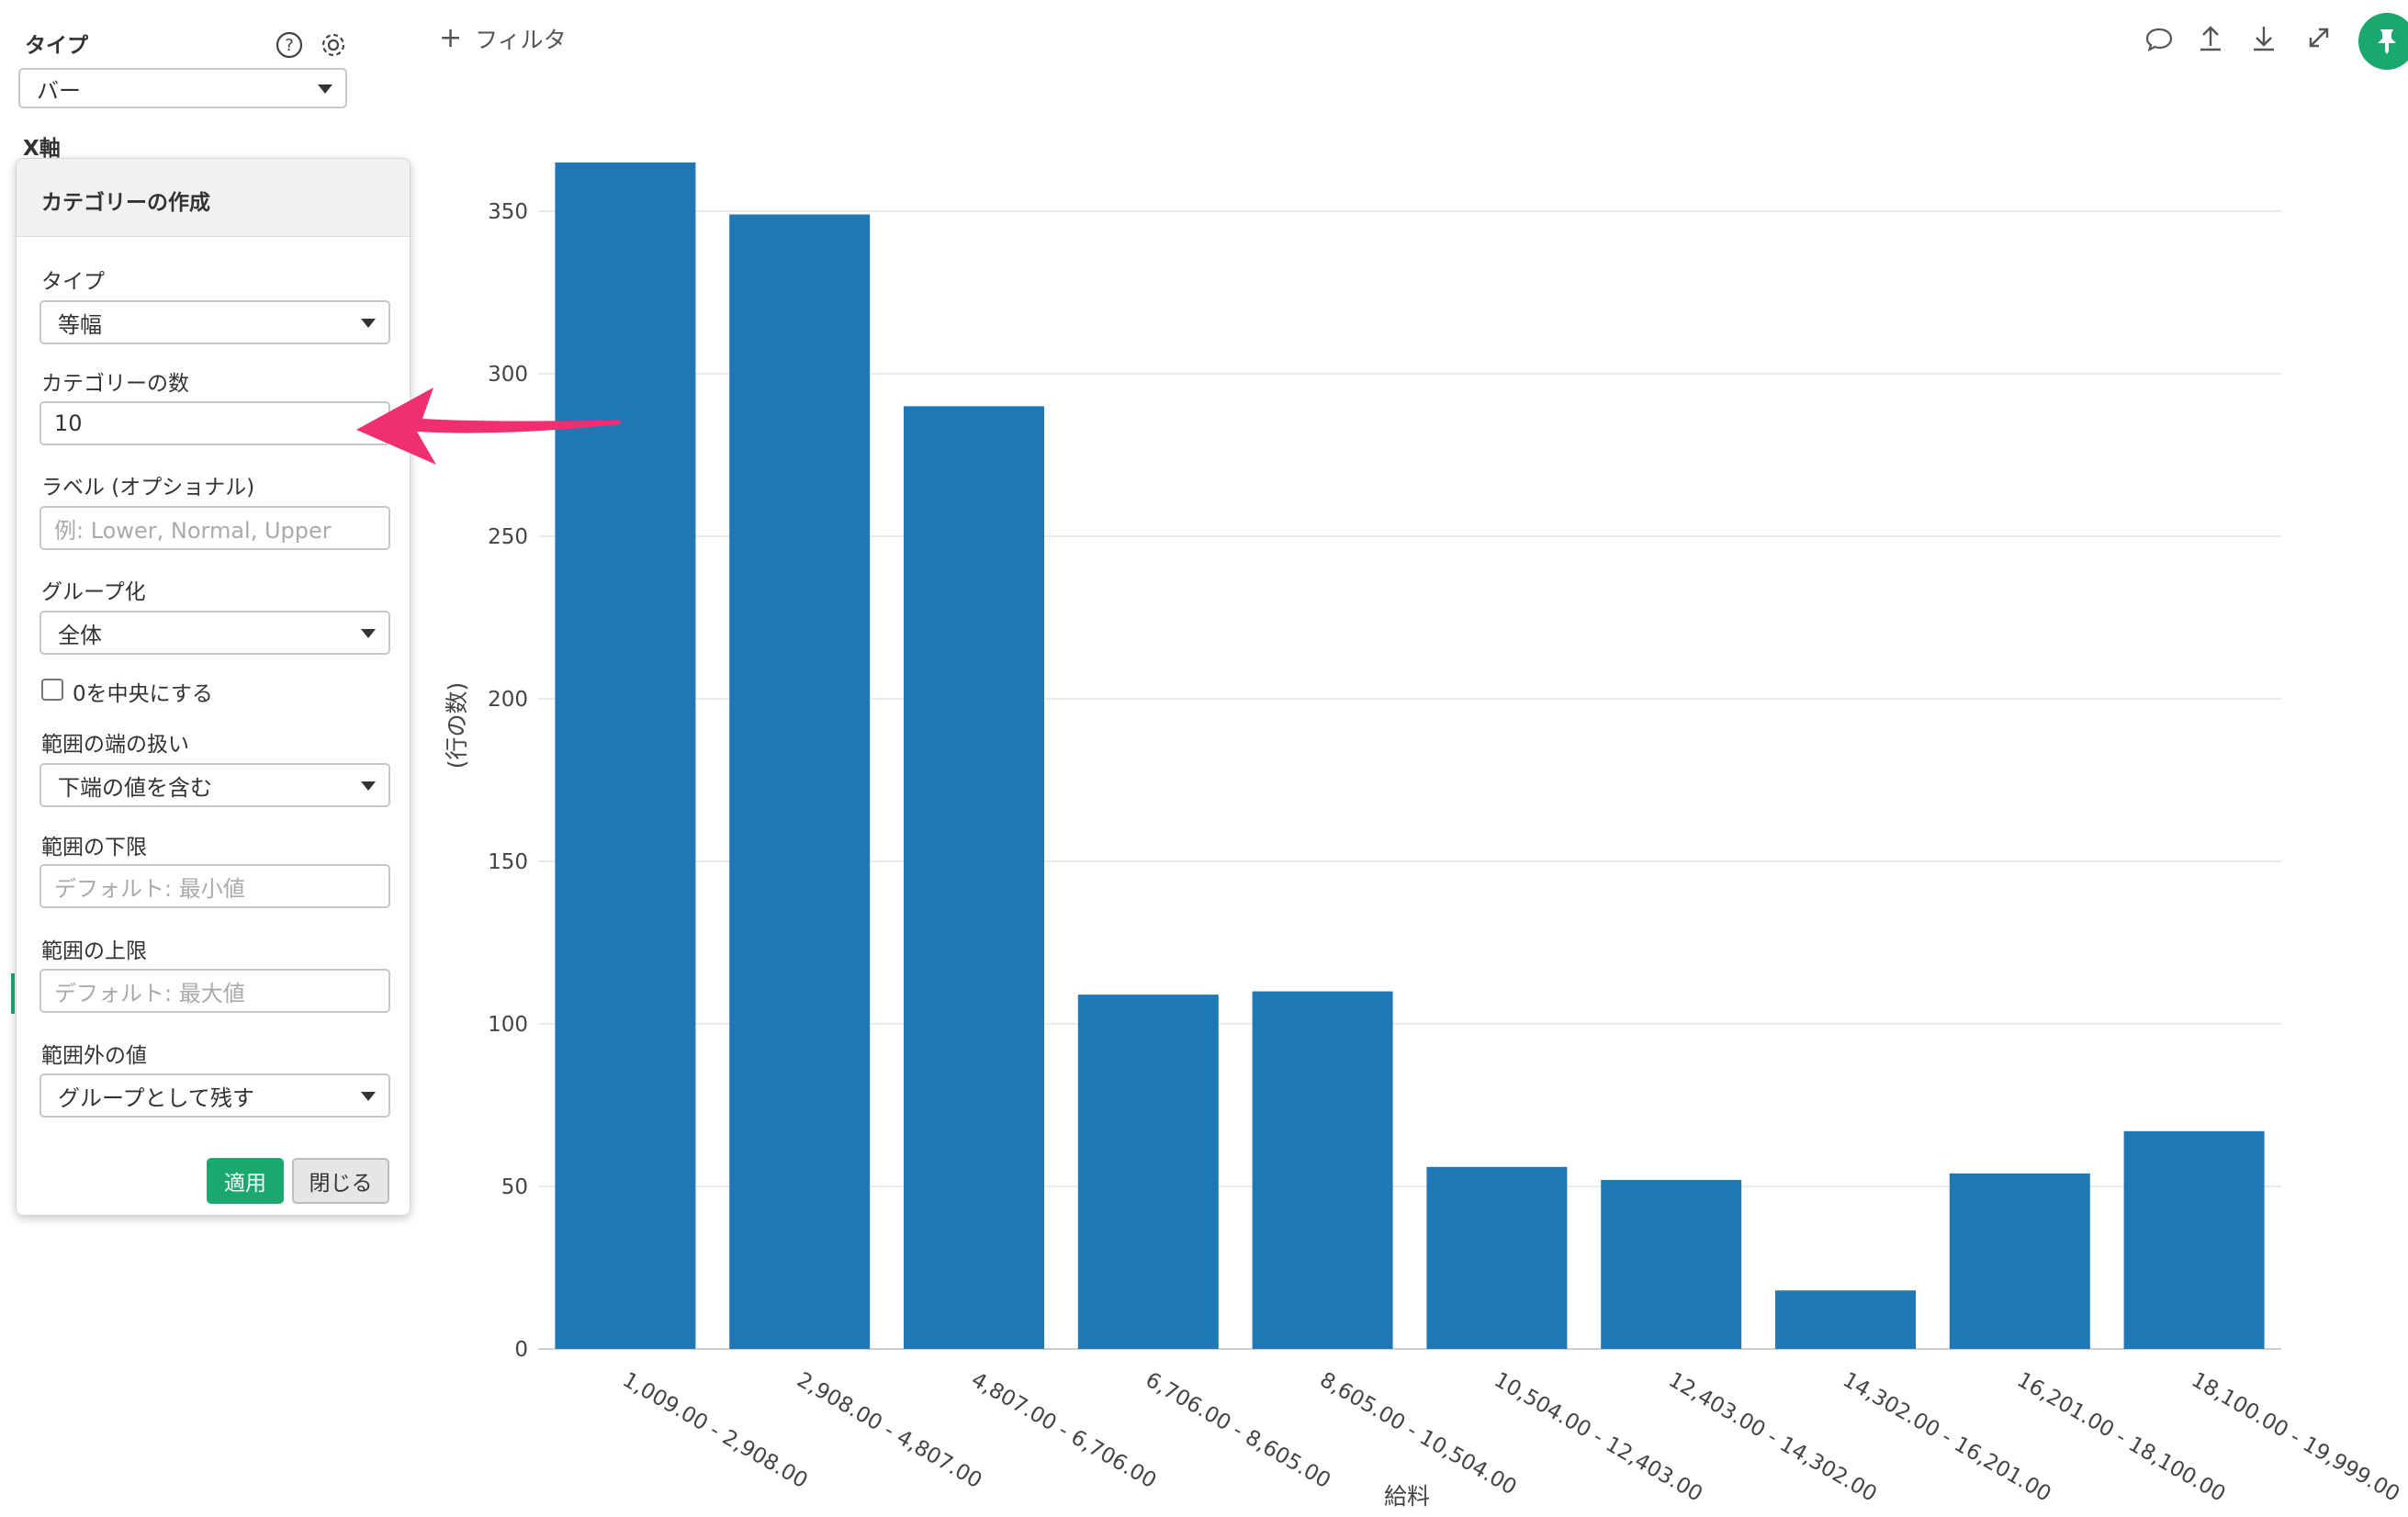  I want to click on apply-button: 適用, so click(246, 1181).